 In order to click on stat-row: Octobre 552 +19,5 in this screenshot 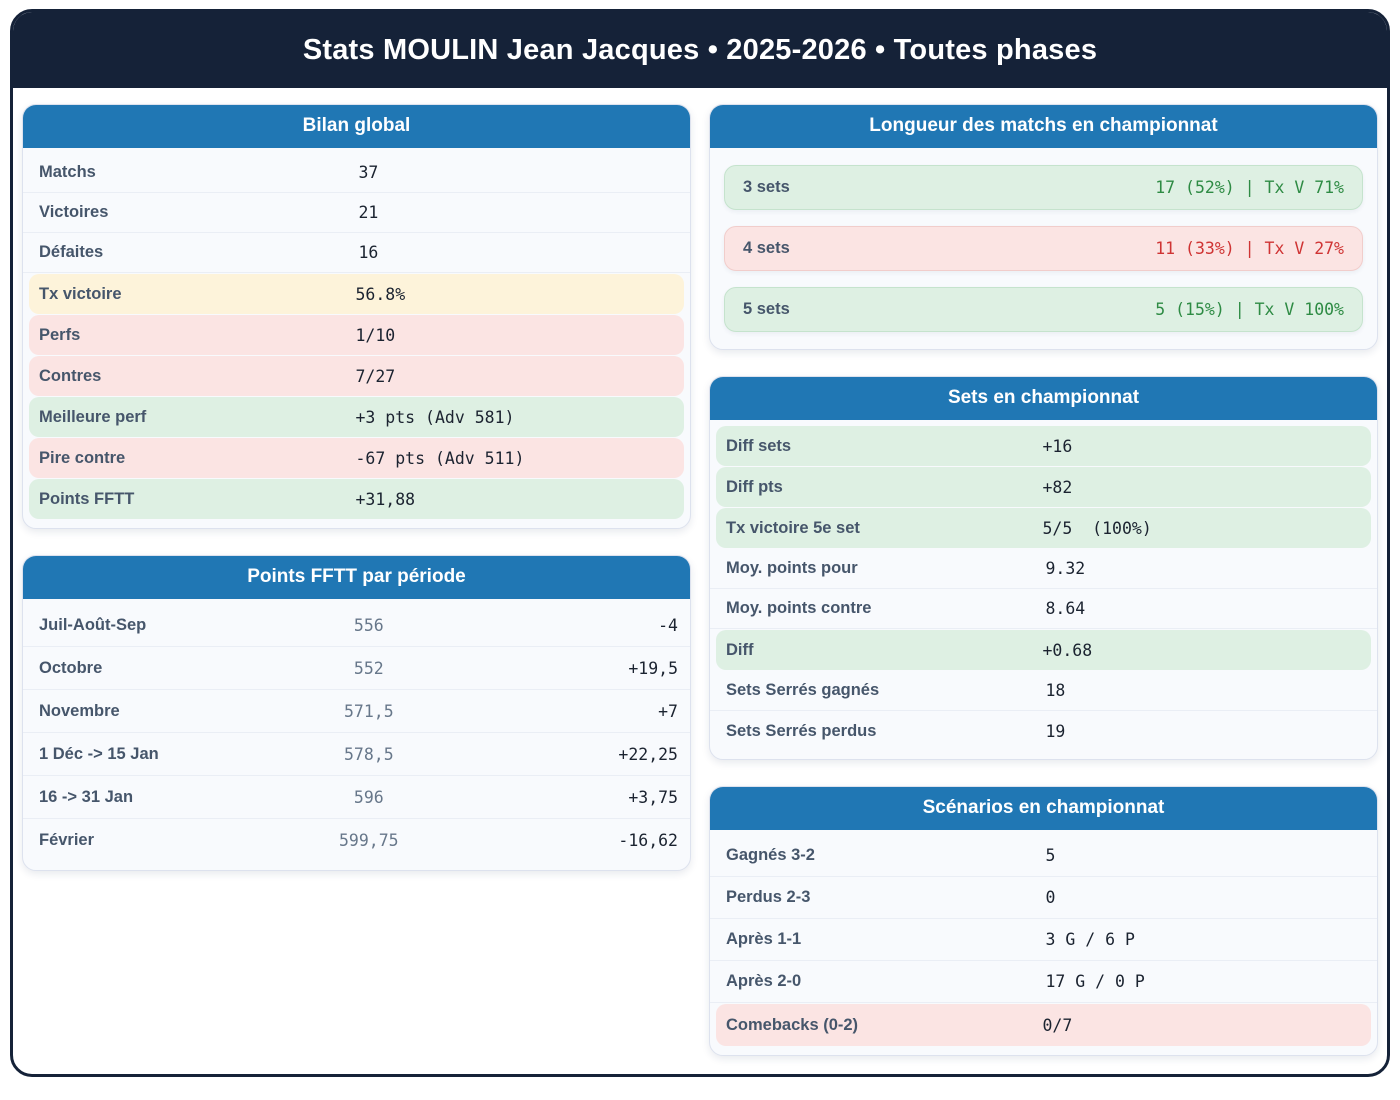, I will do `click(356, 668)`.